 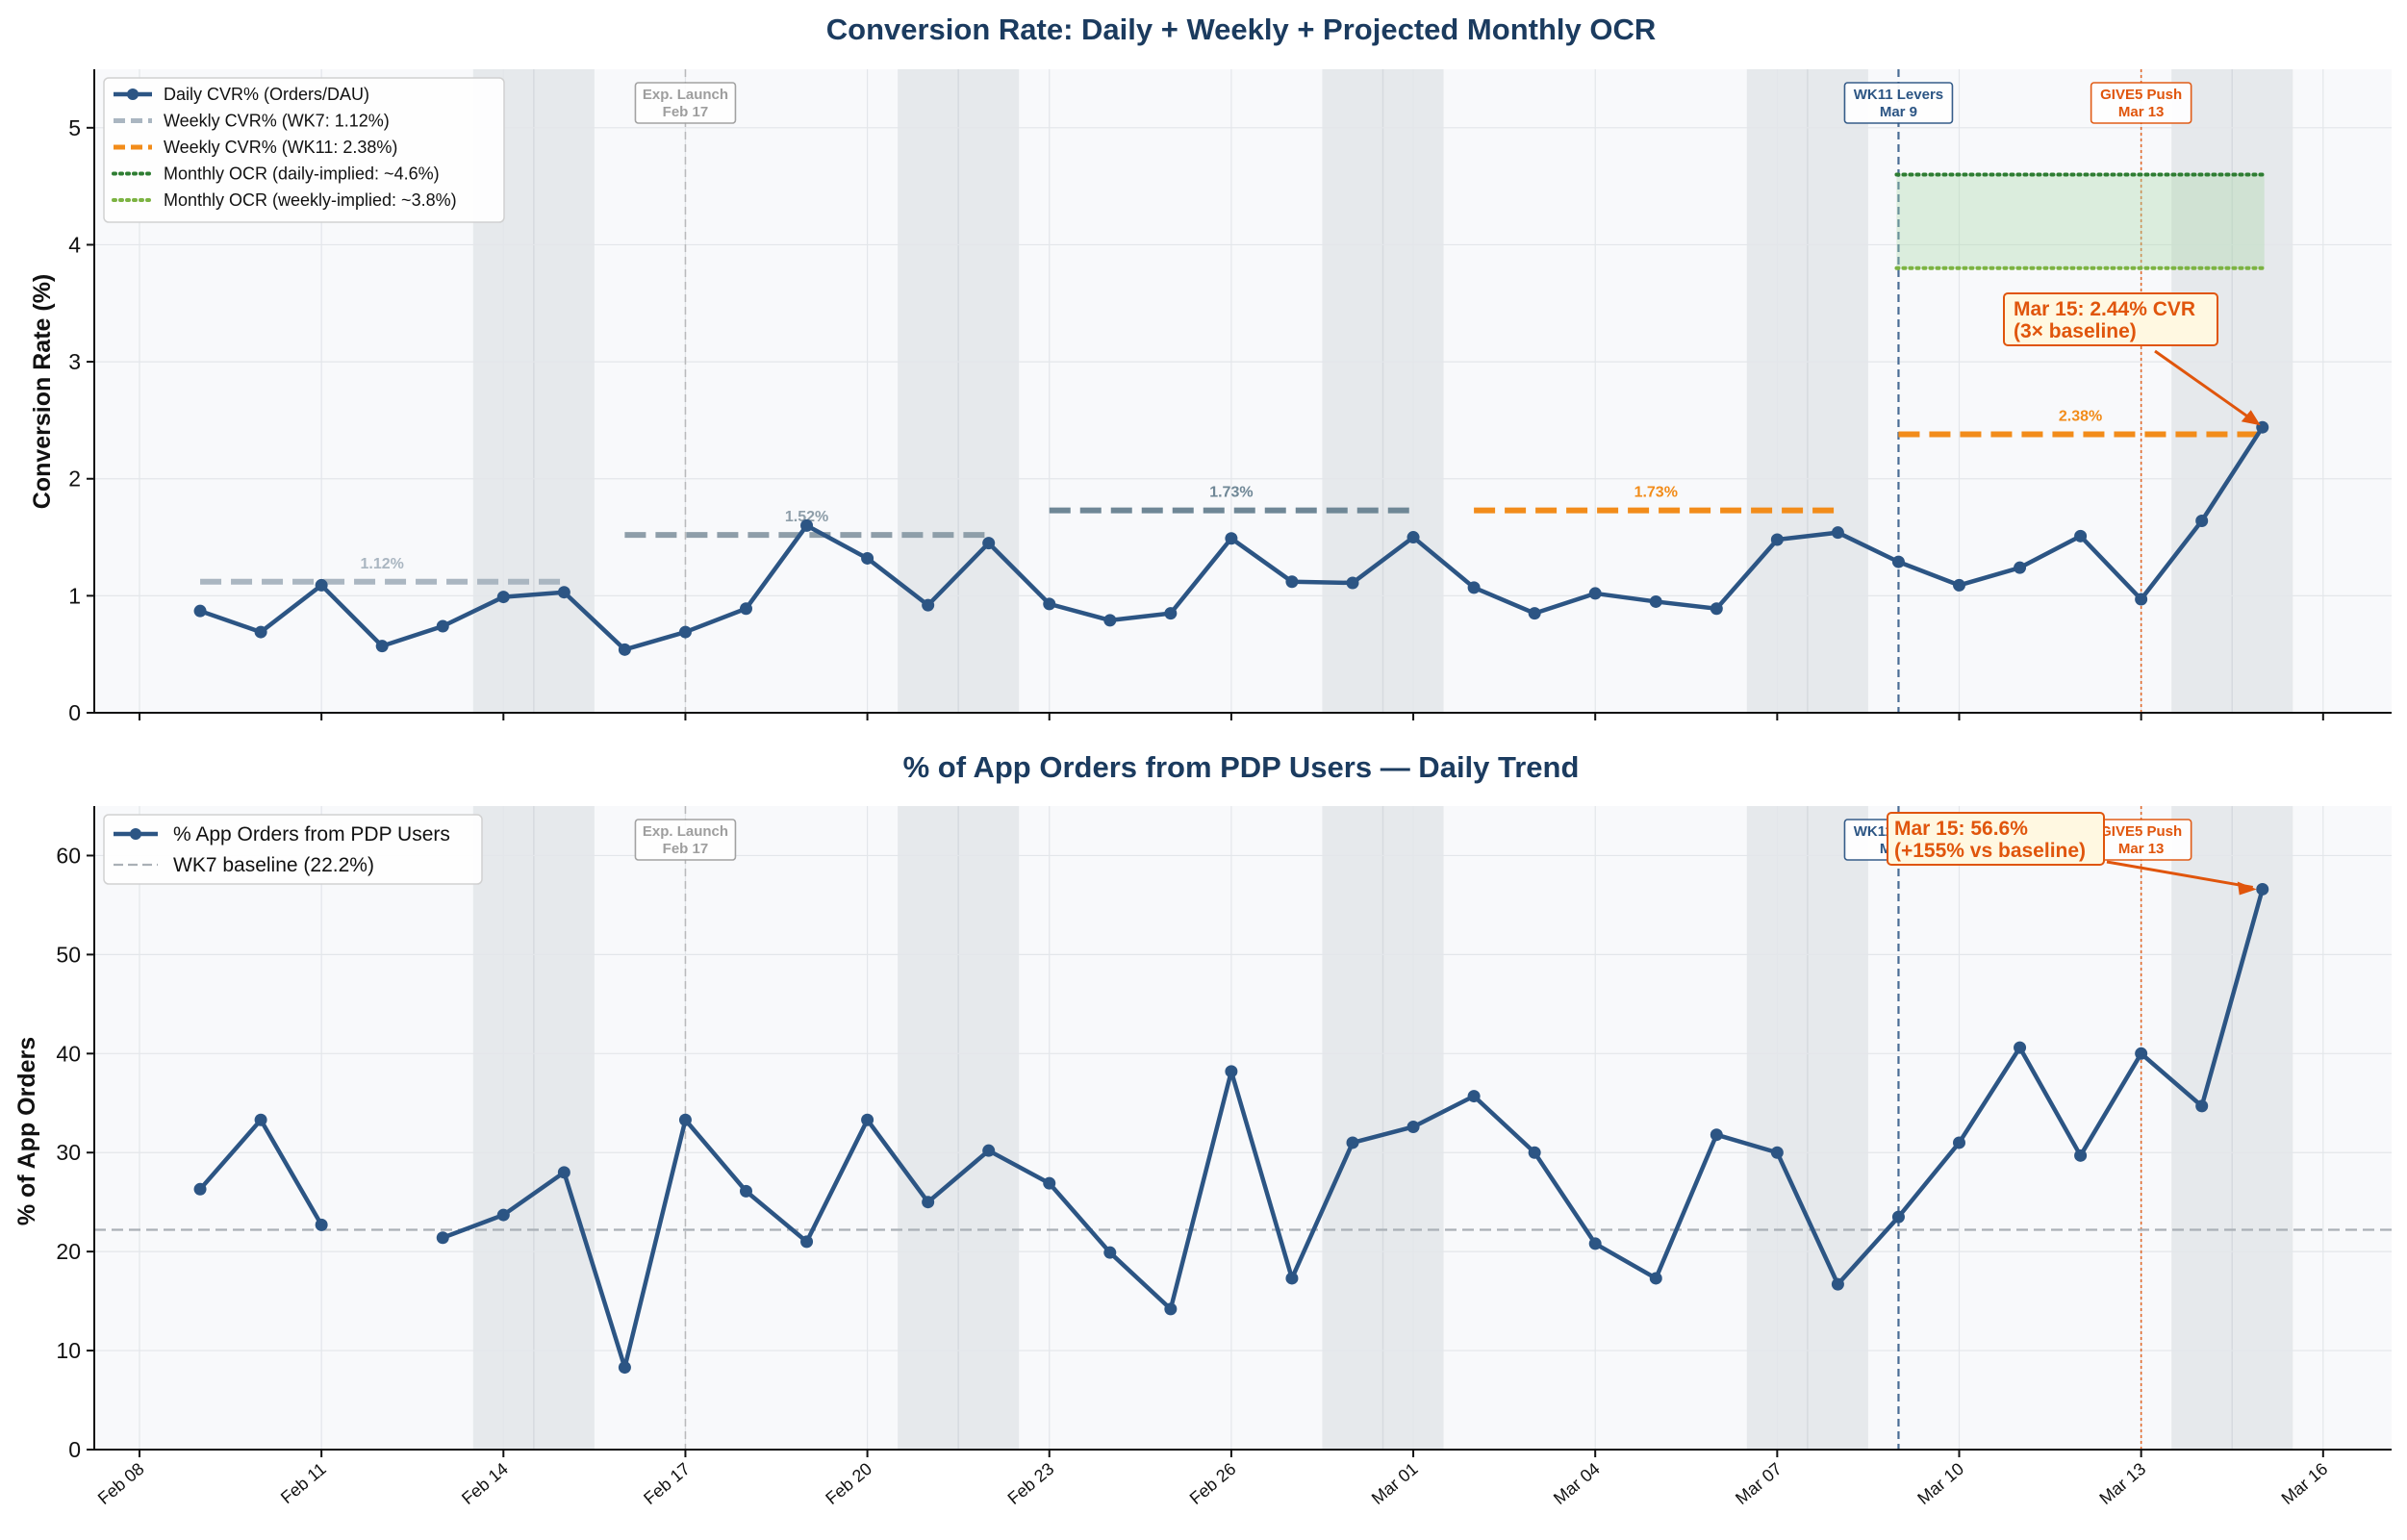 I want to click on cvr-ocr-band, so click(x=2081, y=221).